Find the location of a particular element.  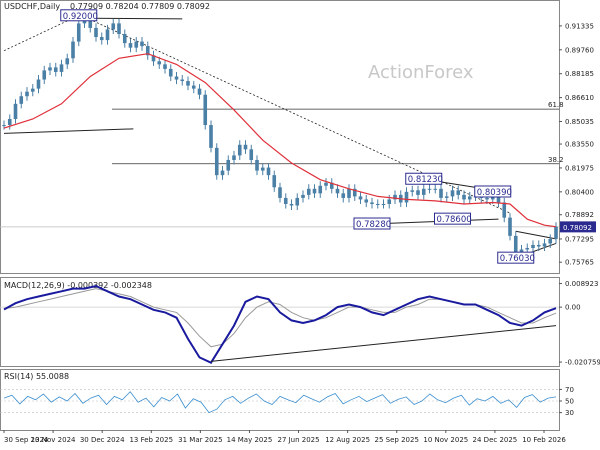

x-tick-label: 30 Sep 2024 is located at coordinates (26, 440).